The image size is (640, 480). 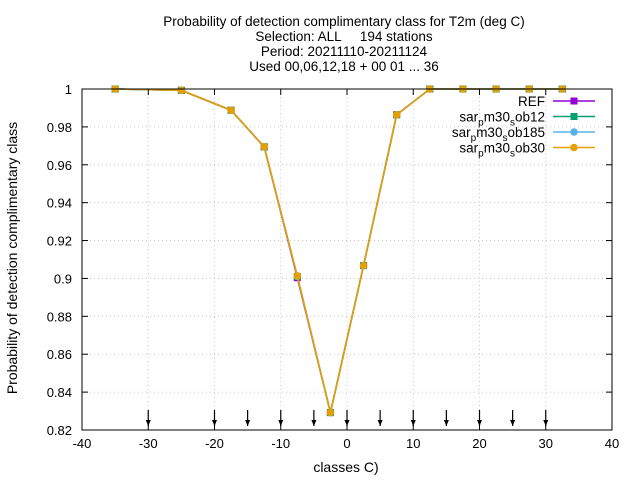 I want to click on x-tick-label: -10, so click(x=280, y=443).